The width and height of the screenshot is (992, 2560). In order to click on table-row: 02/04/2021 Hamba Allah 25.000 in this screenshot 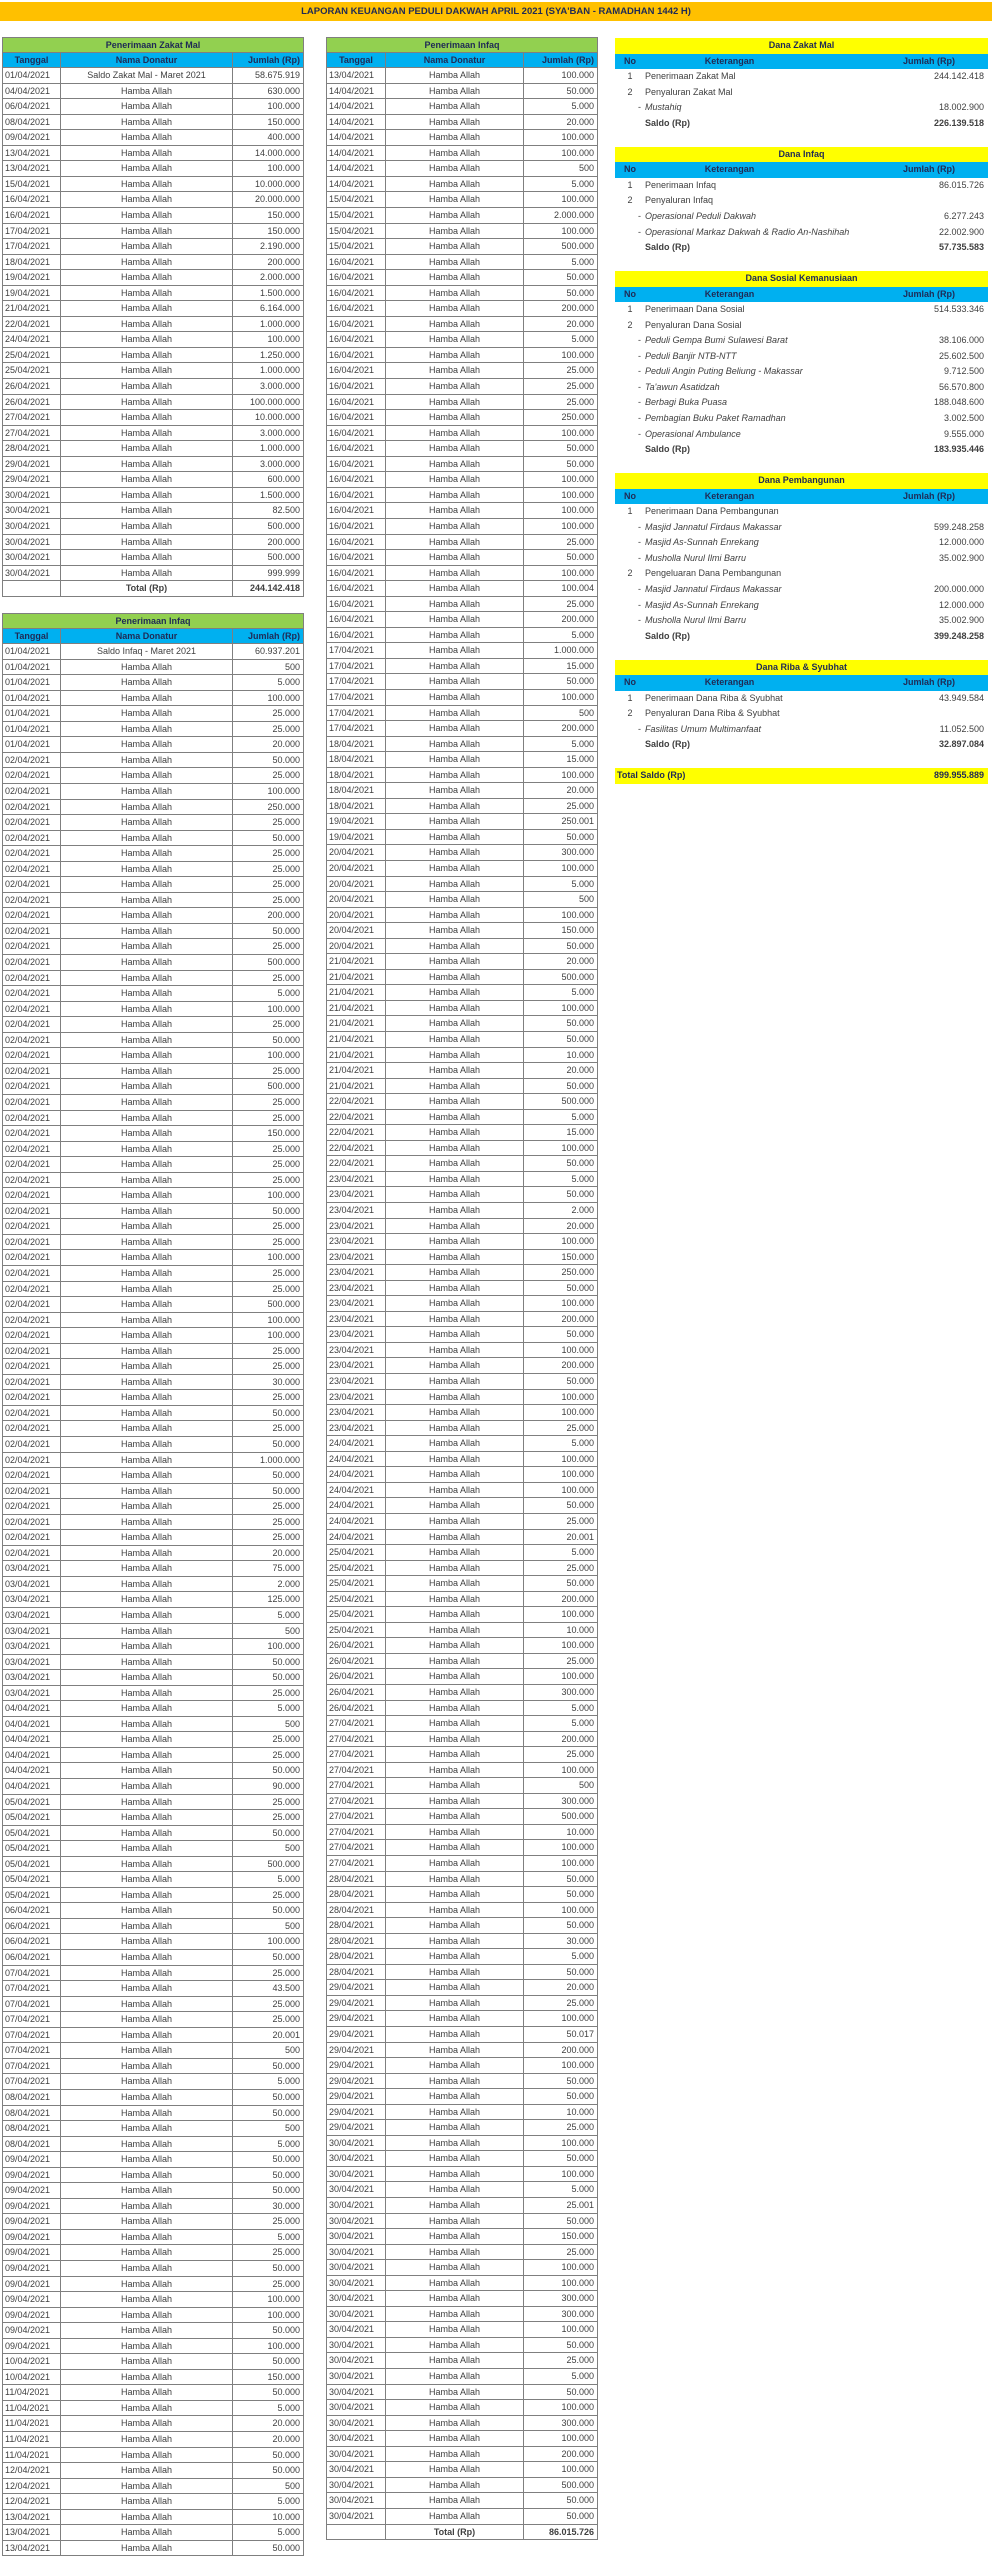, I will do `click(153, 1180)`.